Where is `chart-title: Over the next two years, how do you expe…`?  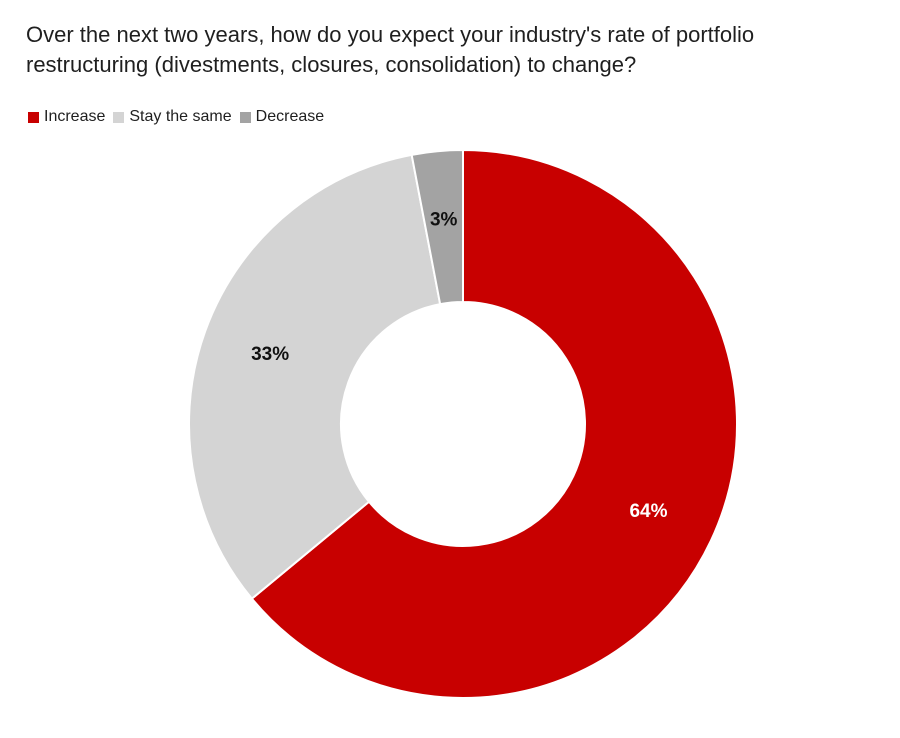
chart-title: Over the next two years, how do you expe… is located at coordinates (451, 50).